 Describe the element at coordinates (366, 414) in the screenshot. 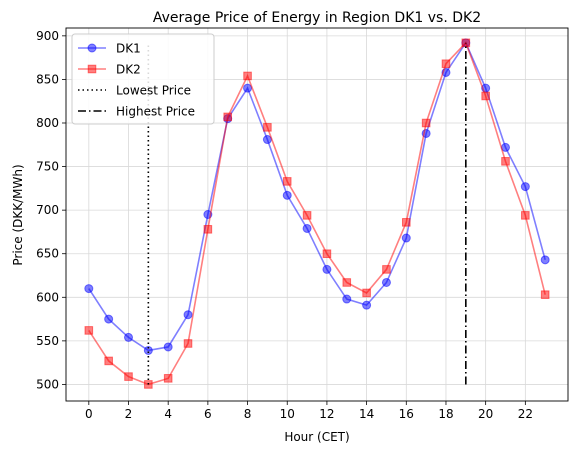

I see `x-tick-label: 14` at that location.